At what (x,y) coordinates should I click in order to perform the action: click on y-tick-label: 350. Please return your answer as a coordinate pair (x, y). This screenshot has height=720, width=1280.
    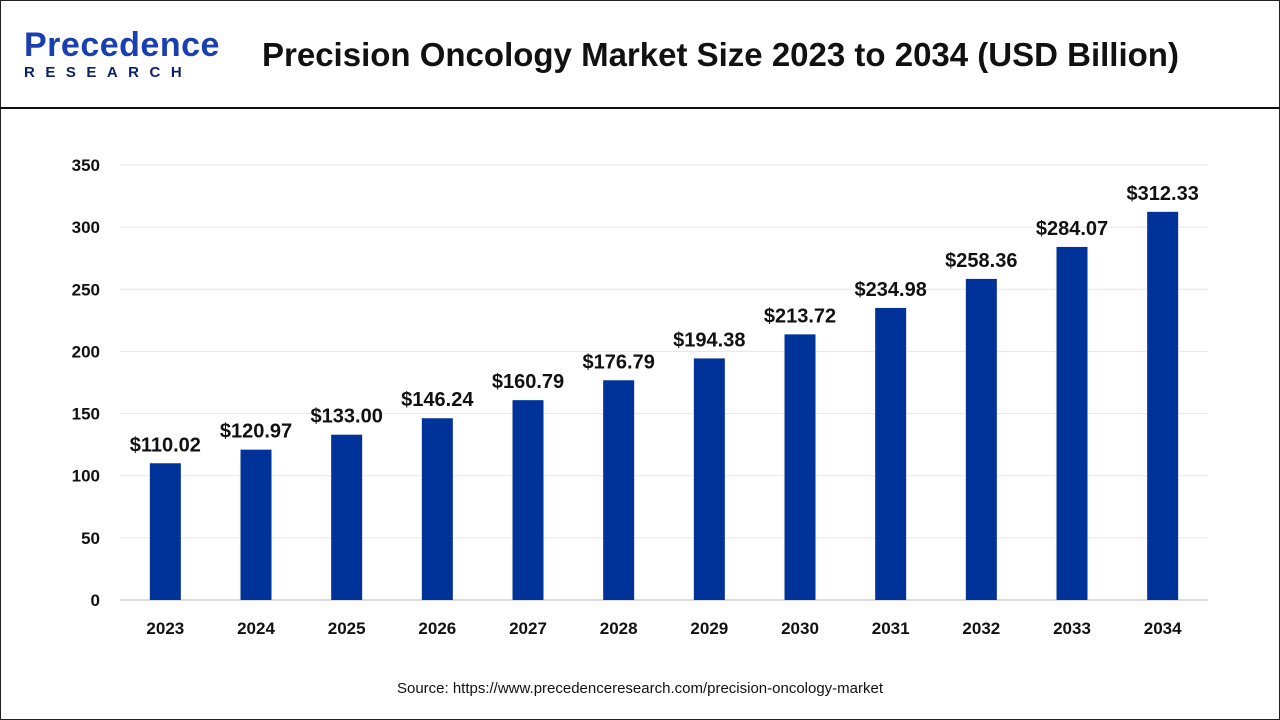
    Looking at the image, I should click on (86, 165).